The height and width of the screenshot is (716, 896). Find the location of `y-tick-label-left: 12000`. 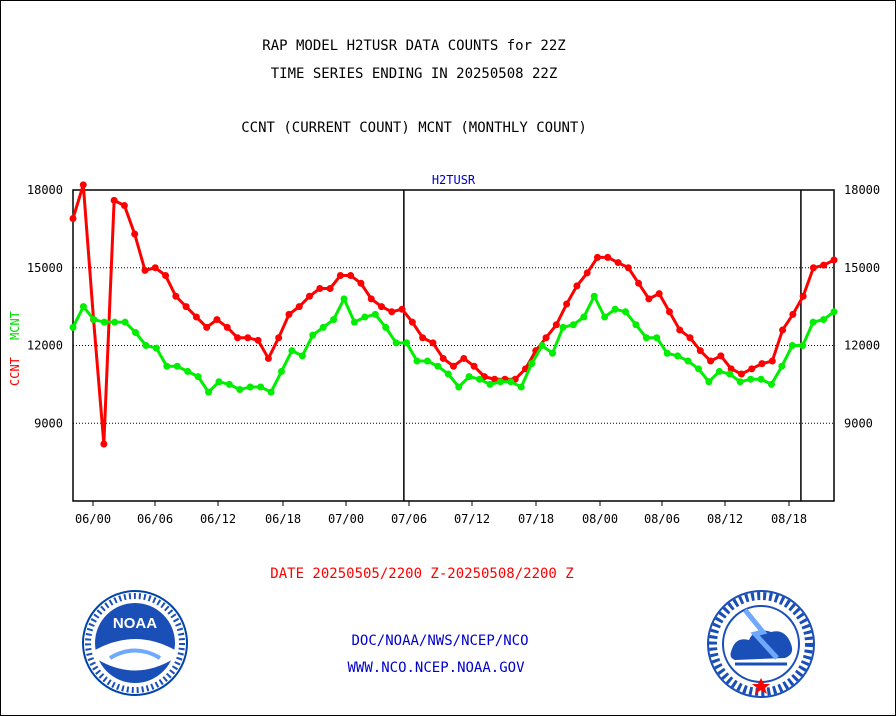

y-tick-label-left: 12000 is located at coordinates (45, 346).